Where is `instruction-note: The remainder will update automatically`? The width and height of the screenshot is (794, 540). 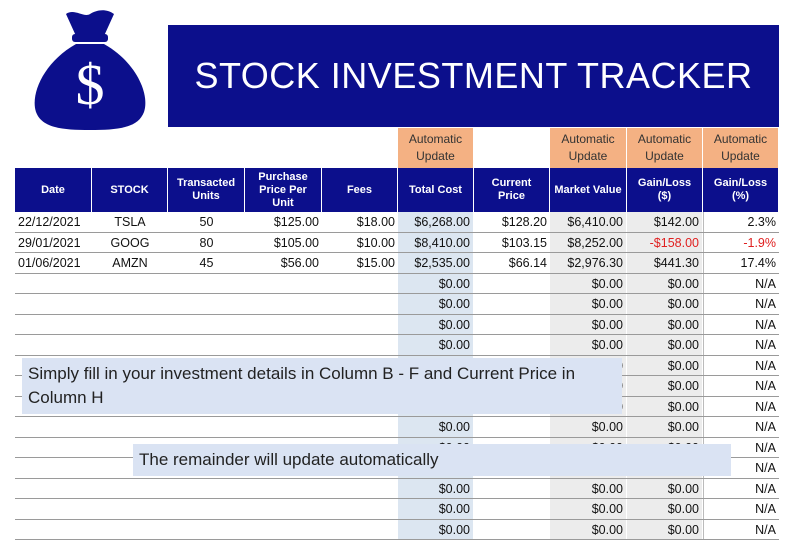 instruction-note: The remainder will update automatically is located at coordinates (432, 460).